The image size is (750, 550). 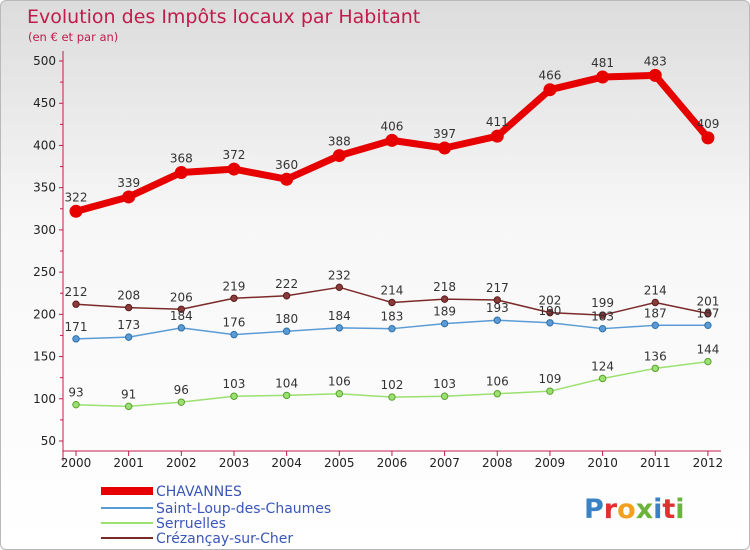 I want to click on x-tick-label: 2003, so click(x=234, y=463).